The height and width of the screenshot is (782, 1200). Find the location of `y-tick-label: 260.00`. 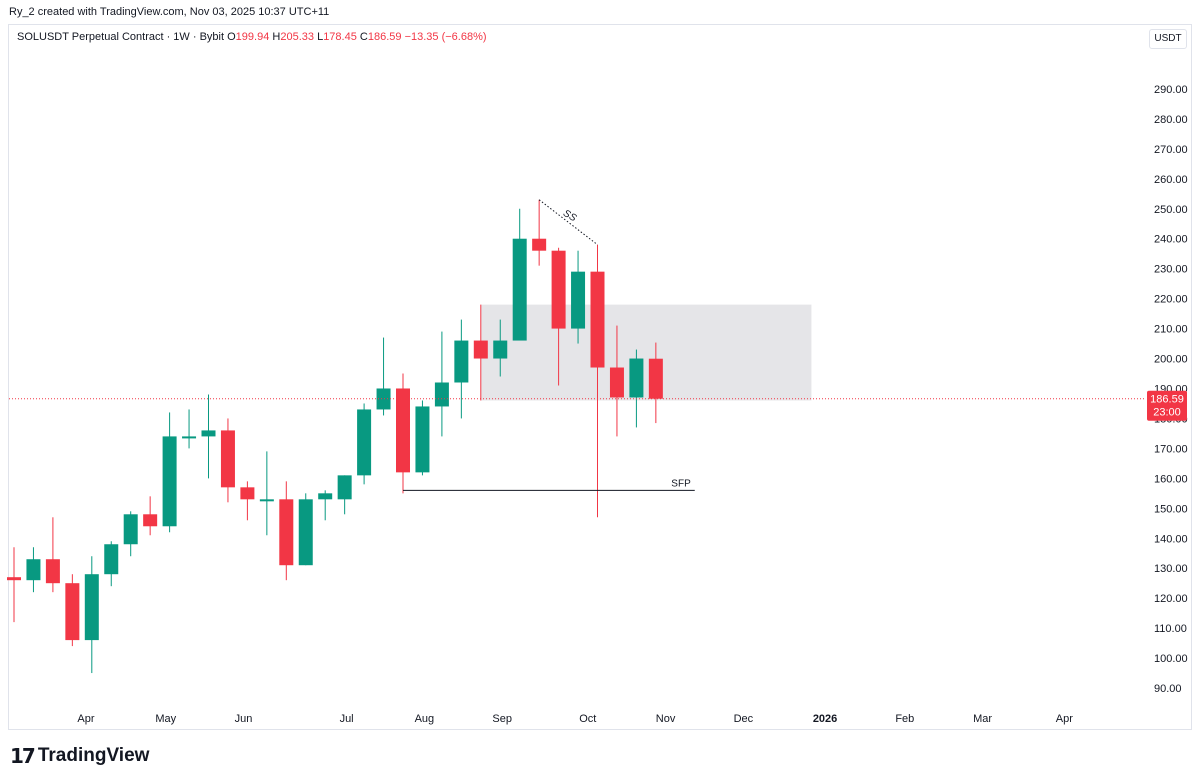

y-tick-label: 260.00 is located at coordinates (1171, 180).